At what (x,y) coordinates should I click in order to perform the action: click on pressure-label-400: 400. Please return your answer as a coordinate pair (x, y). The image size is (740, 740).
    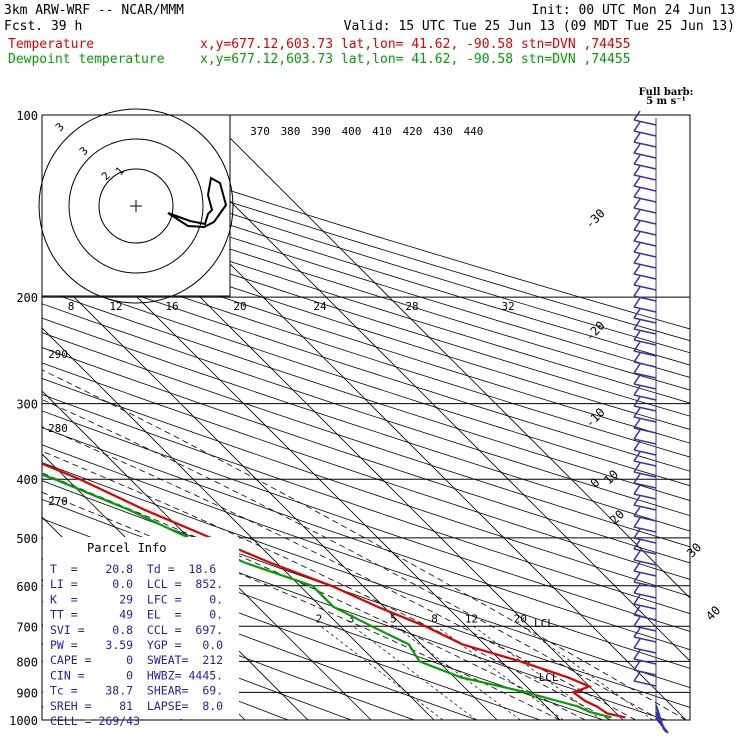
    Looking at the image, I should click on (27, 480).